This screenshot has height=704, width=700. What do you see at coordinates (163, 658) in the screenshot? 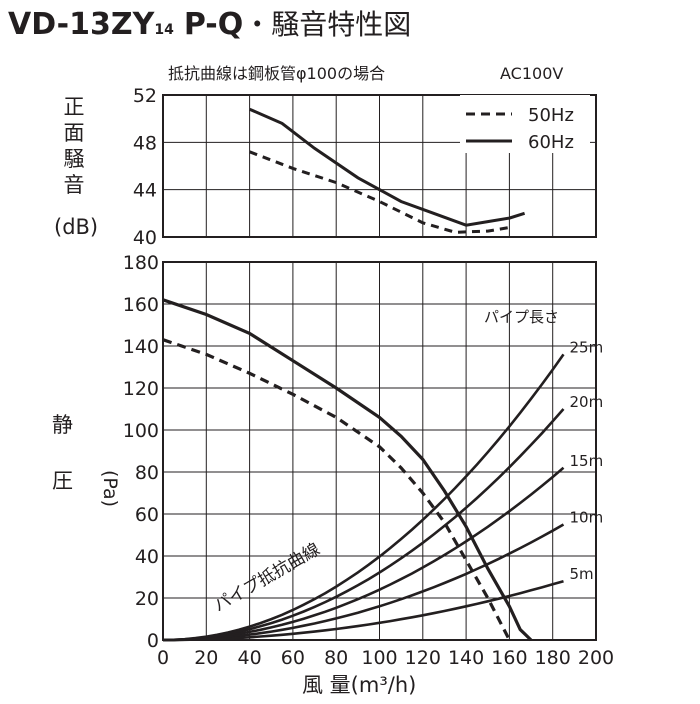
I see `pq-x-tick-label: 0` at bounding box center [163, 658].